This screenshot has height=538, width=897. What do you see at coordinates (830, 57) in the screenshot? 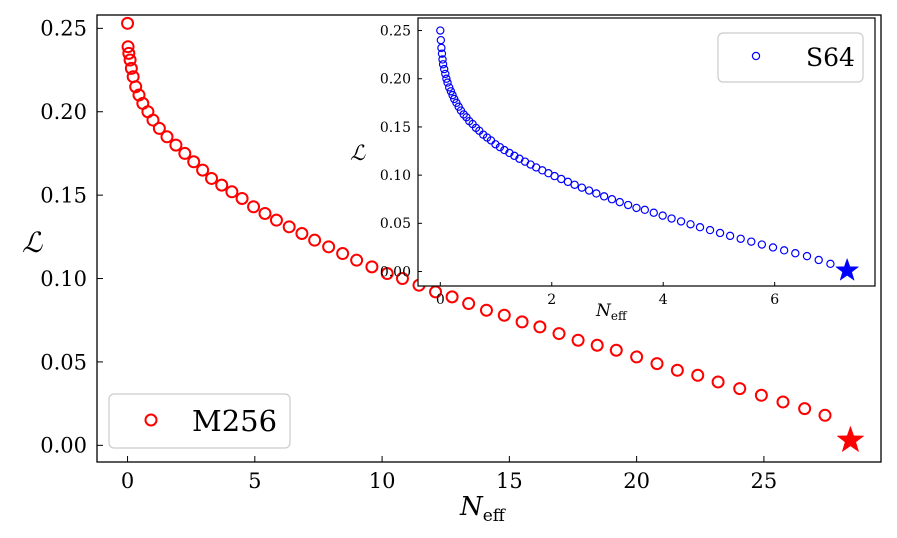
I see `inset-legend-label: S64` at bounding box center [830, 57].